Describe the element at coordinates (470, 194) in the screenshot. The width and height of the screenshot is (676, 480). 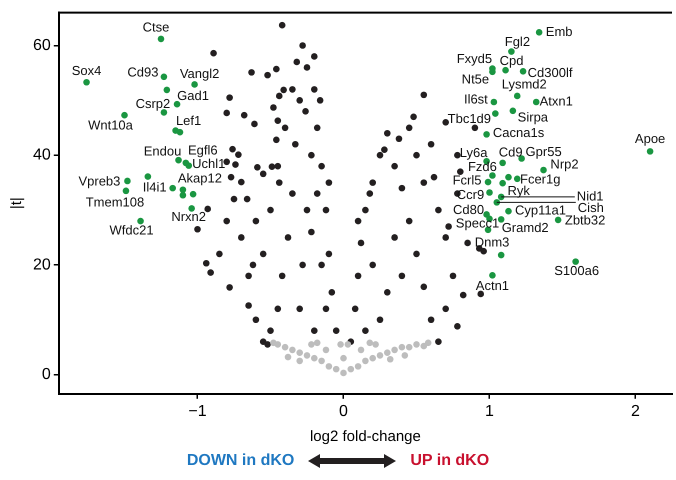
I see `annotation: Ccr9` at that location.